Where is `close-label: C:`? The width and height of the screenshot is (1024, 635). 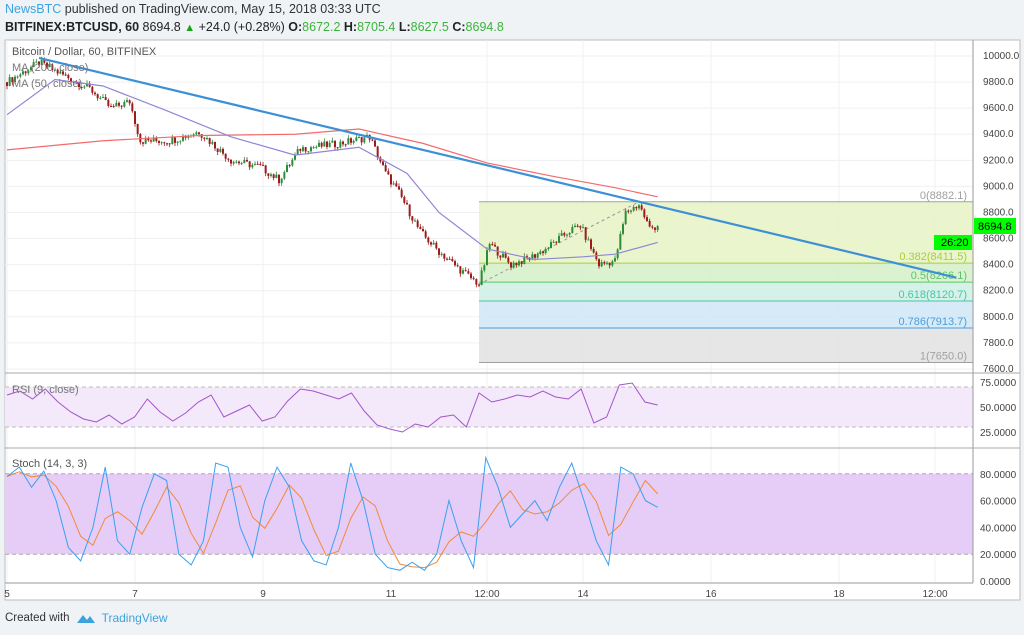
close-label: C: is located at coordinates (459, 27).